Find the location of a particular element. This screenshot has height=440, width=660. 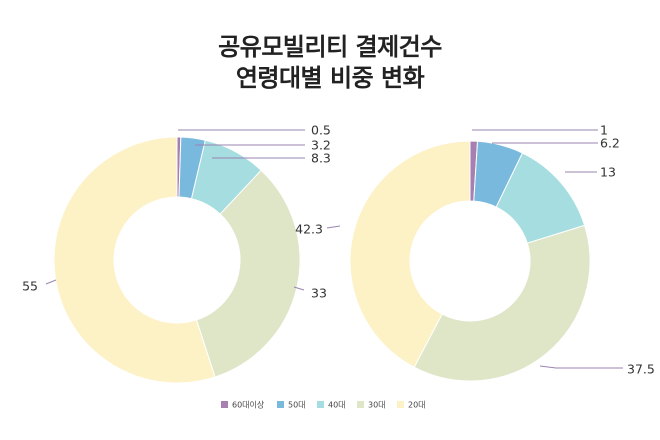

legend-label: 60대이상 is located at coordinates (248, 405).